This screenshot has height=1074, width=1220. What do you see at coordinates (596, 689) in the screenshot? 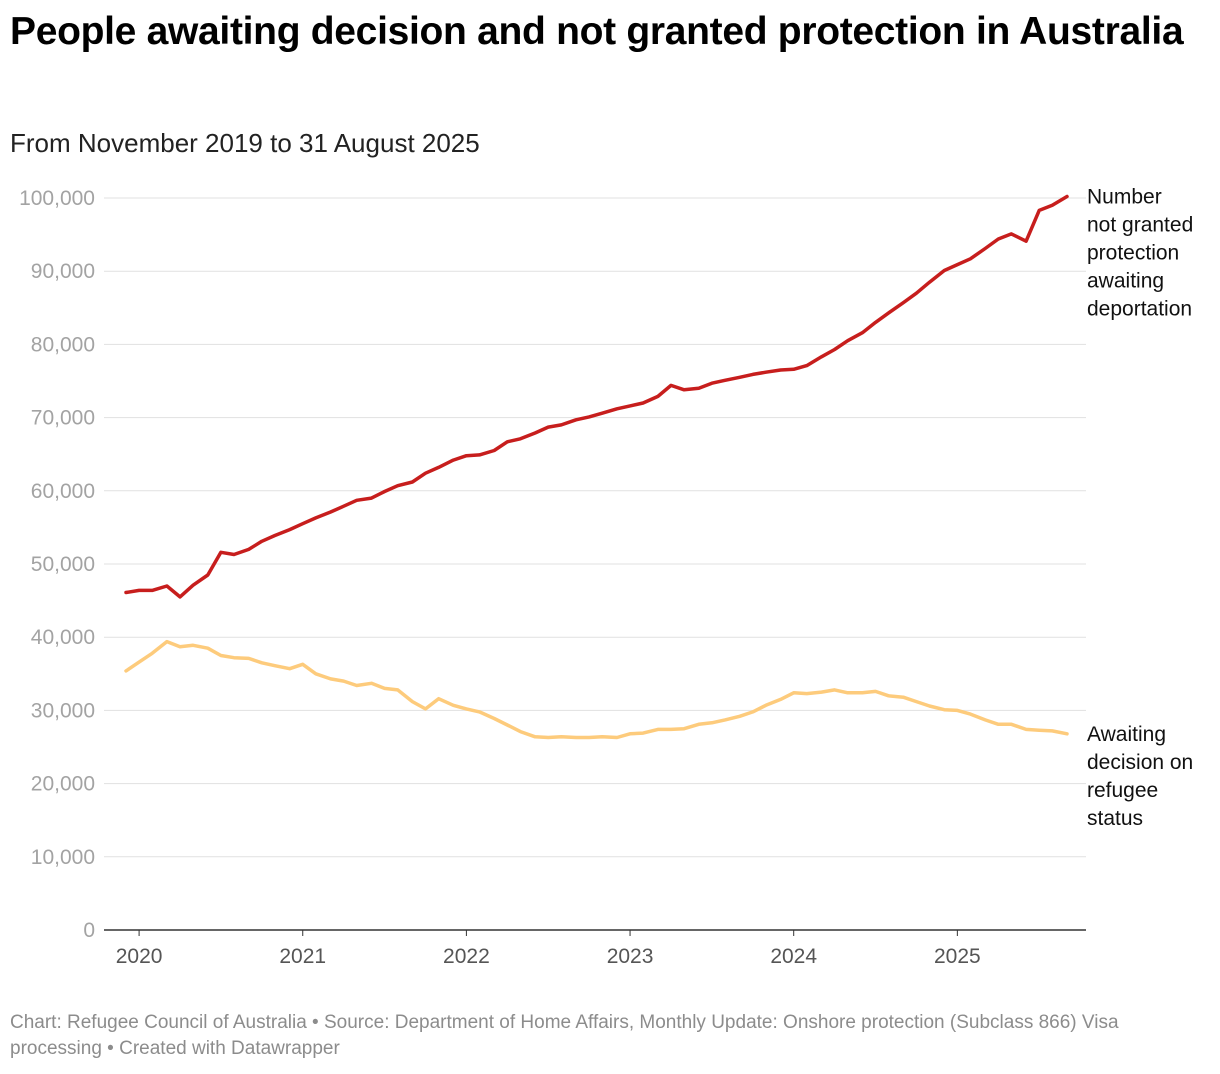
I see `series-line-awaiting-decision` at bounding box center [596, 689].